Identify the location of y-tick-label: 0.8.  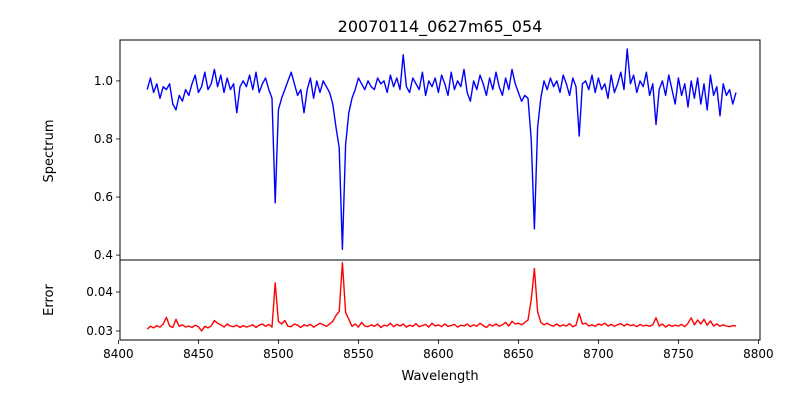
(103, 139).